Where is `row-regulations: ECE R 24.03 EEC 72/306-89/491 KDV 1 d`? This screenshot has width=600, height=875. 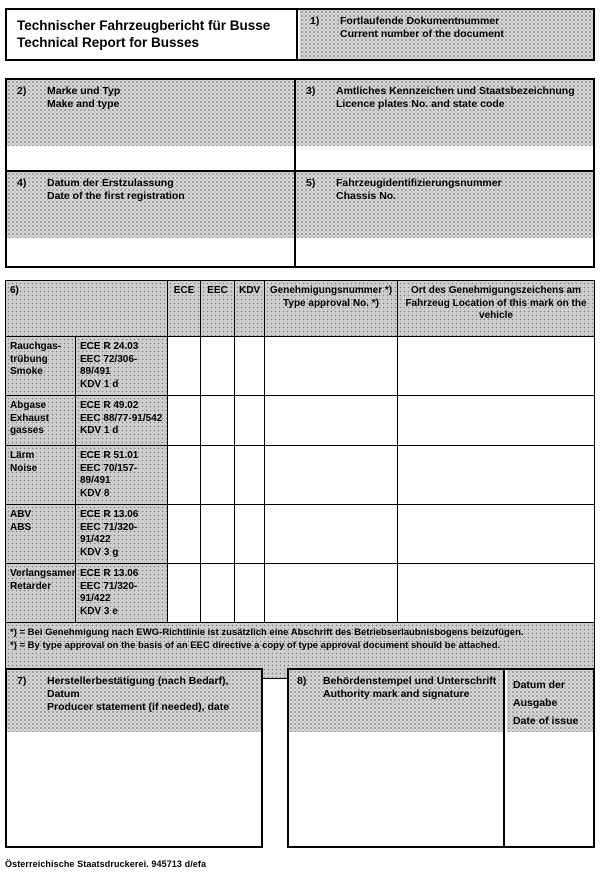
row-regulations: ECE R 24.03 EEC 72/306-89/491 KDV 1 d is located at coordinates (121, 366).